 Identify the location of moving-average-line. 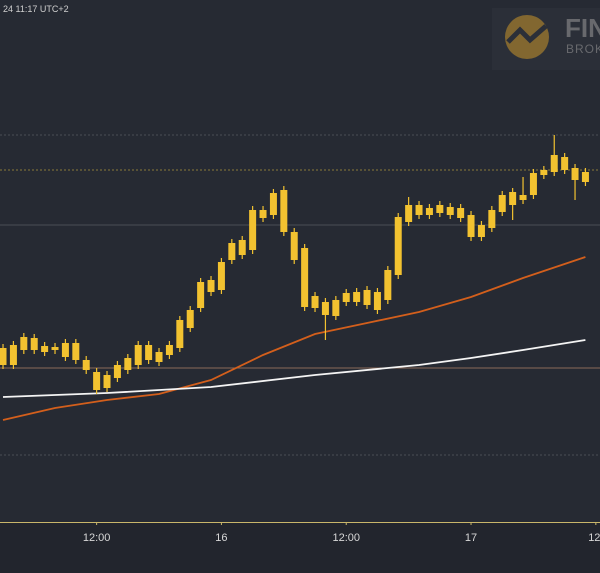
(294, 368).